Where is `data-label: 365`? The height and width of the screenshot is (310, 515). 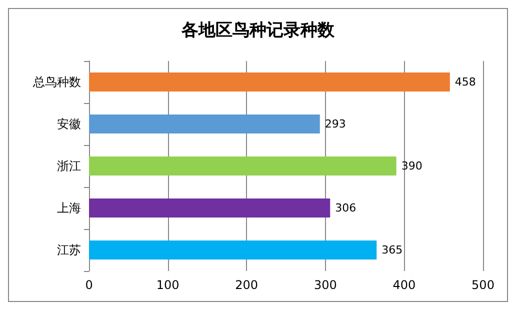
data-label: 365 is located at coordinates (392, 250).